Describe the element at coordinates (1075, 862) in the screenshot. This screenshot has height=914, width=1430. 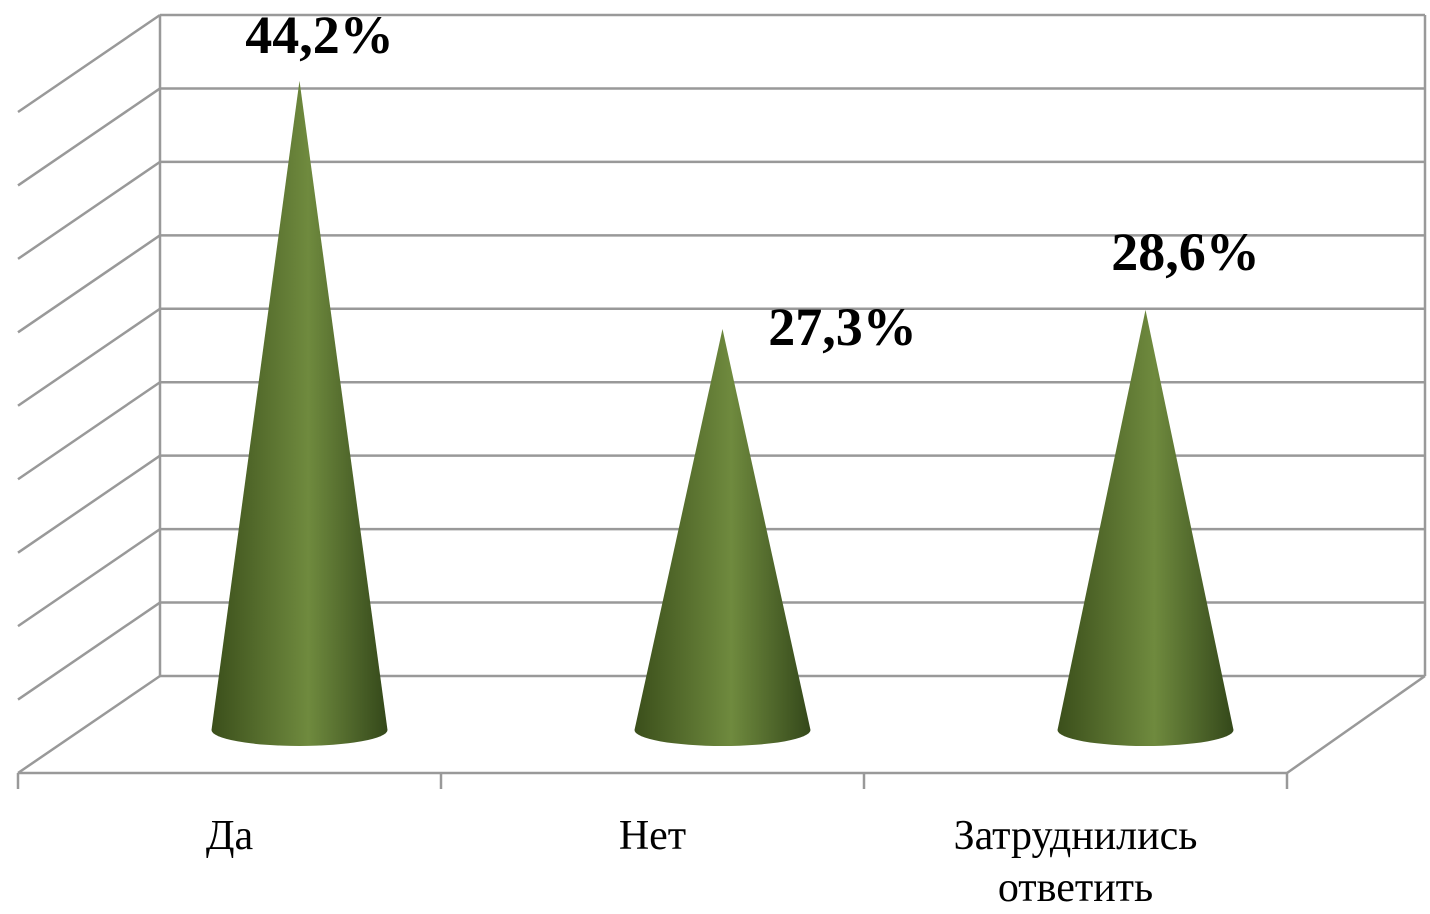
I see `x-tick-label: Затруднились ответить` at that location.